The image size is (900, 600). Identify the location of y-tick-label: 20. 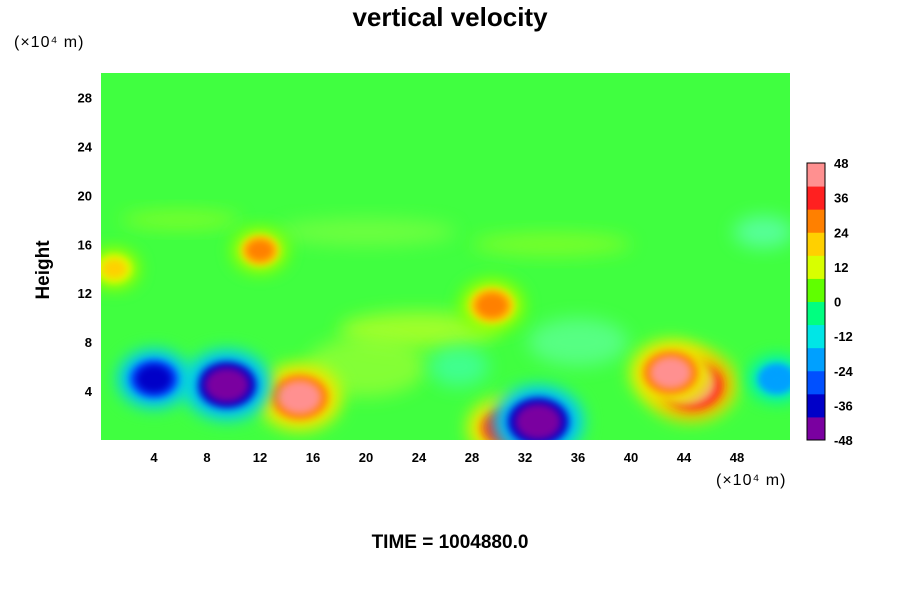
(85, 195).